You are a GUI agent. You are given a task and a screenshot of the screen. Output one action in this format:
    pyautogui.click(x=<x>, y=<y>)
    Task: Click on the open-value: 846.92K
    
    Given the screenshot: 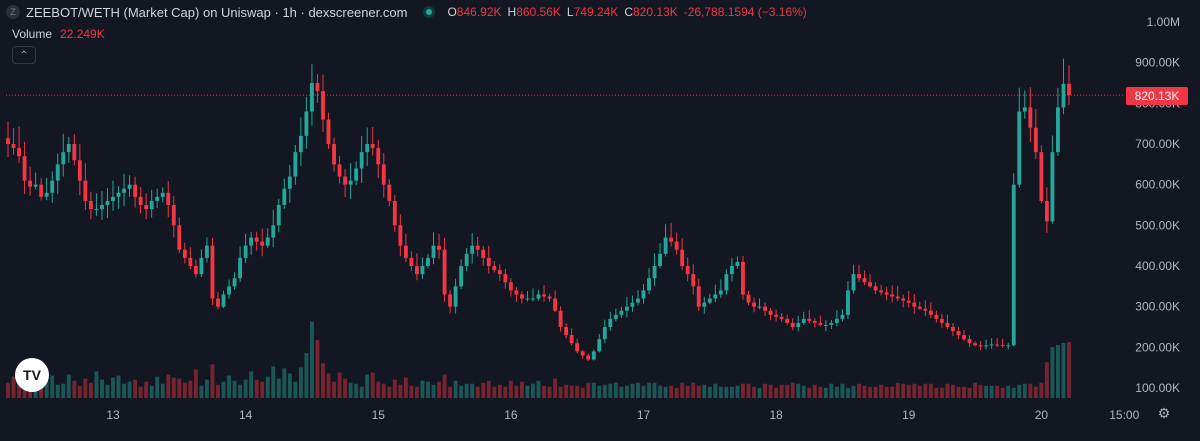 What is the action you would take?
    pyautogui.click(x=479, y=12)
    